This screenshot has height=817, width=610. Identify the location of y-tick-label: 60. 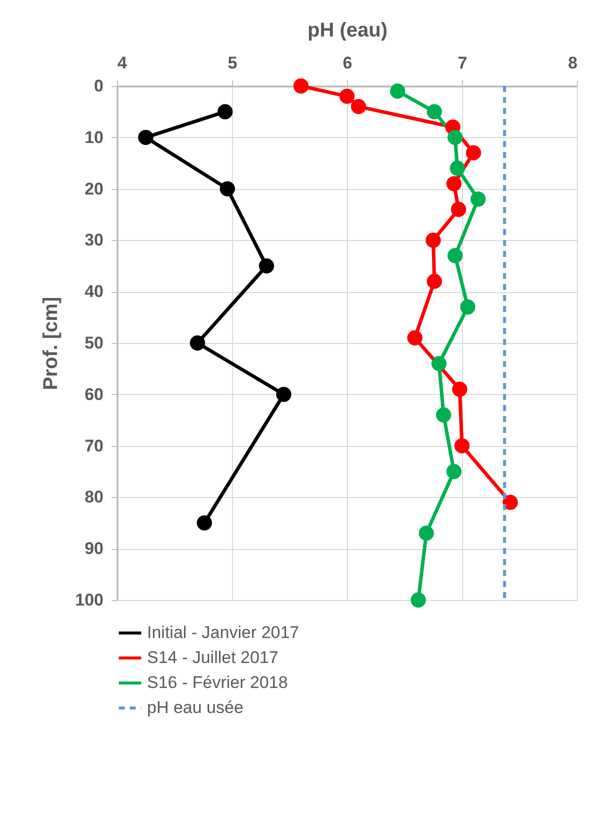
(94, 394).